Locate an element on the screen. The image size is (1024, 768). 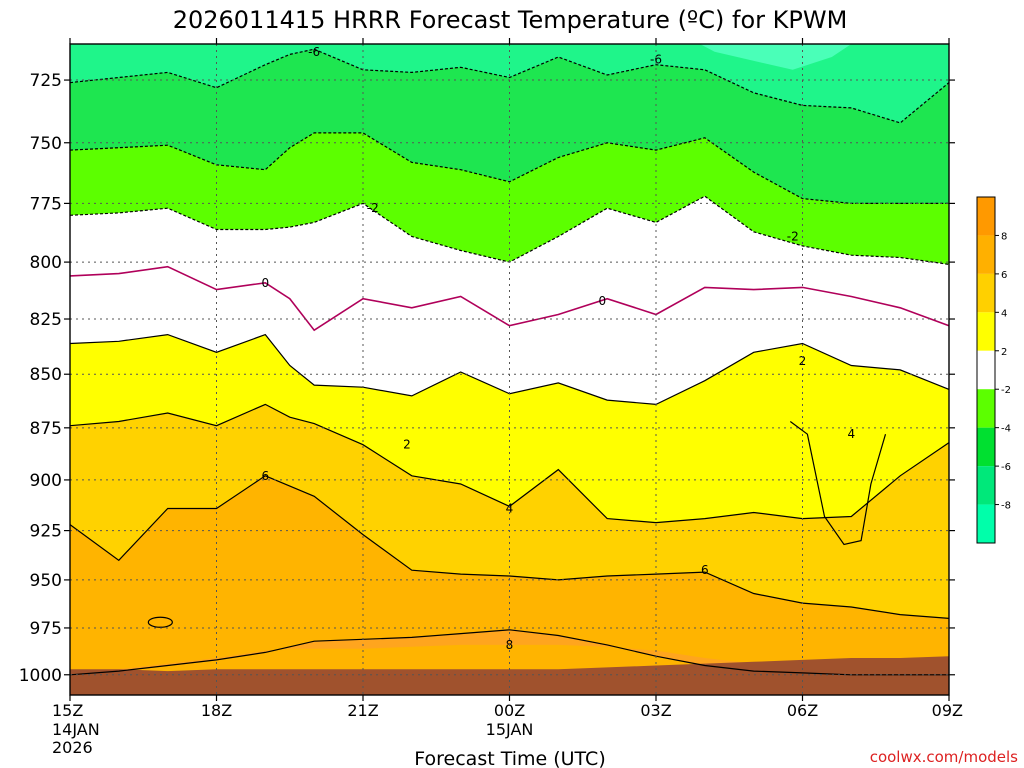
x-tick-label: 03Z is located at coordinates (655, 710).